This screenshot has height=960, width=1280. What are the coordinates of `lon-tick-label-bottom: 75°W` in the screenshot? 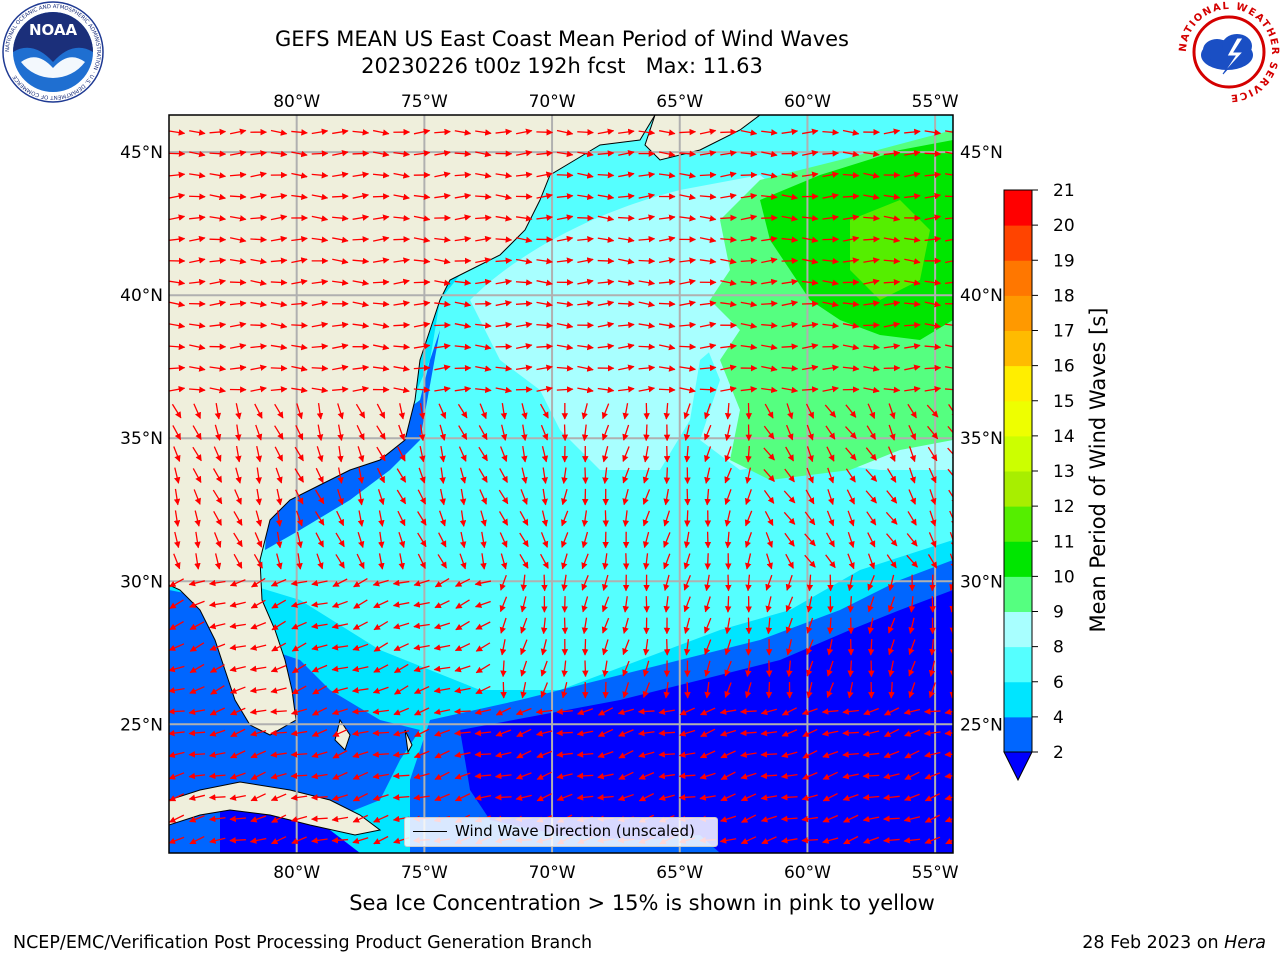 It's located at (424, 873).